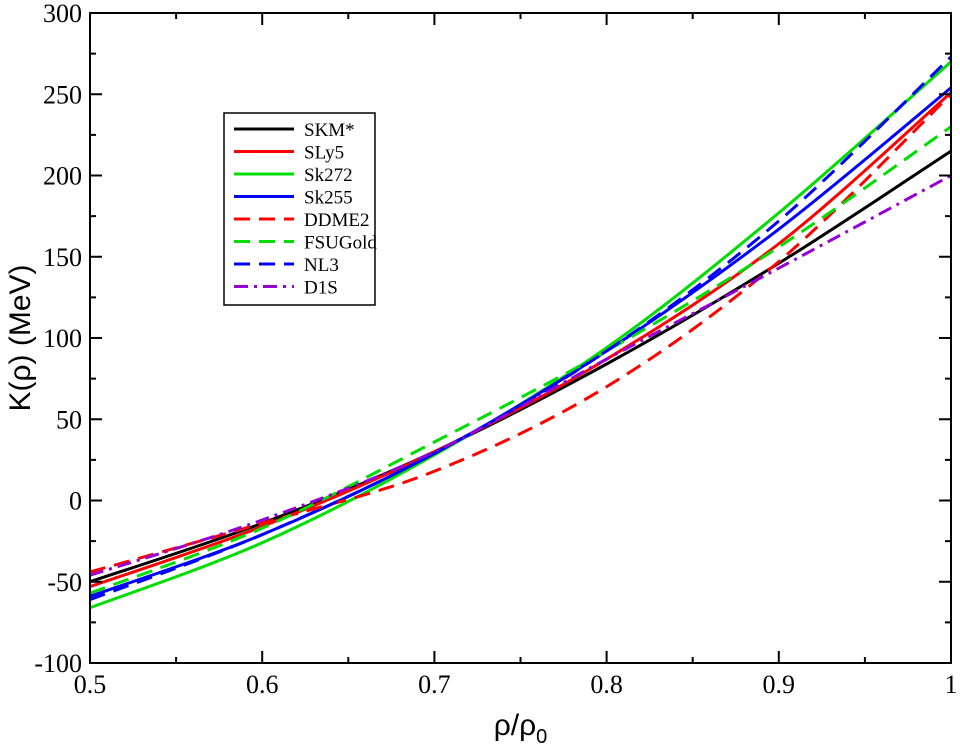 The width and height of the screenshot is (960, 747). I want to click on x-tick-label: 0.7, so click(434, 684).